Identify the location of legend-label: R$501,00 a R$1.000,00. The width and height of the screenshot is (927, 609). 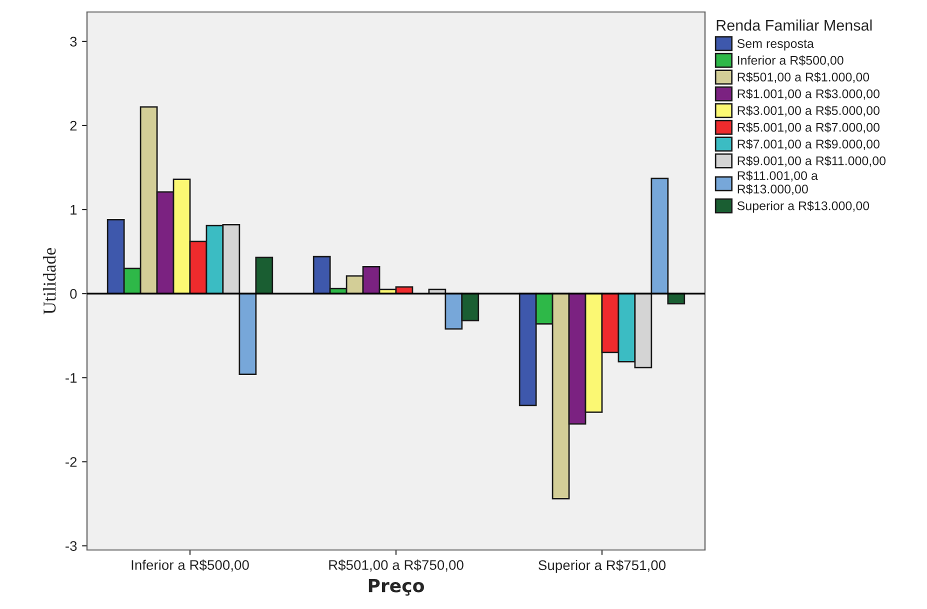
(804, 77).